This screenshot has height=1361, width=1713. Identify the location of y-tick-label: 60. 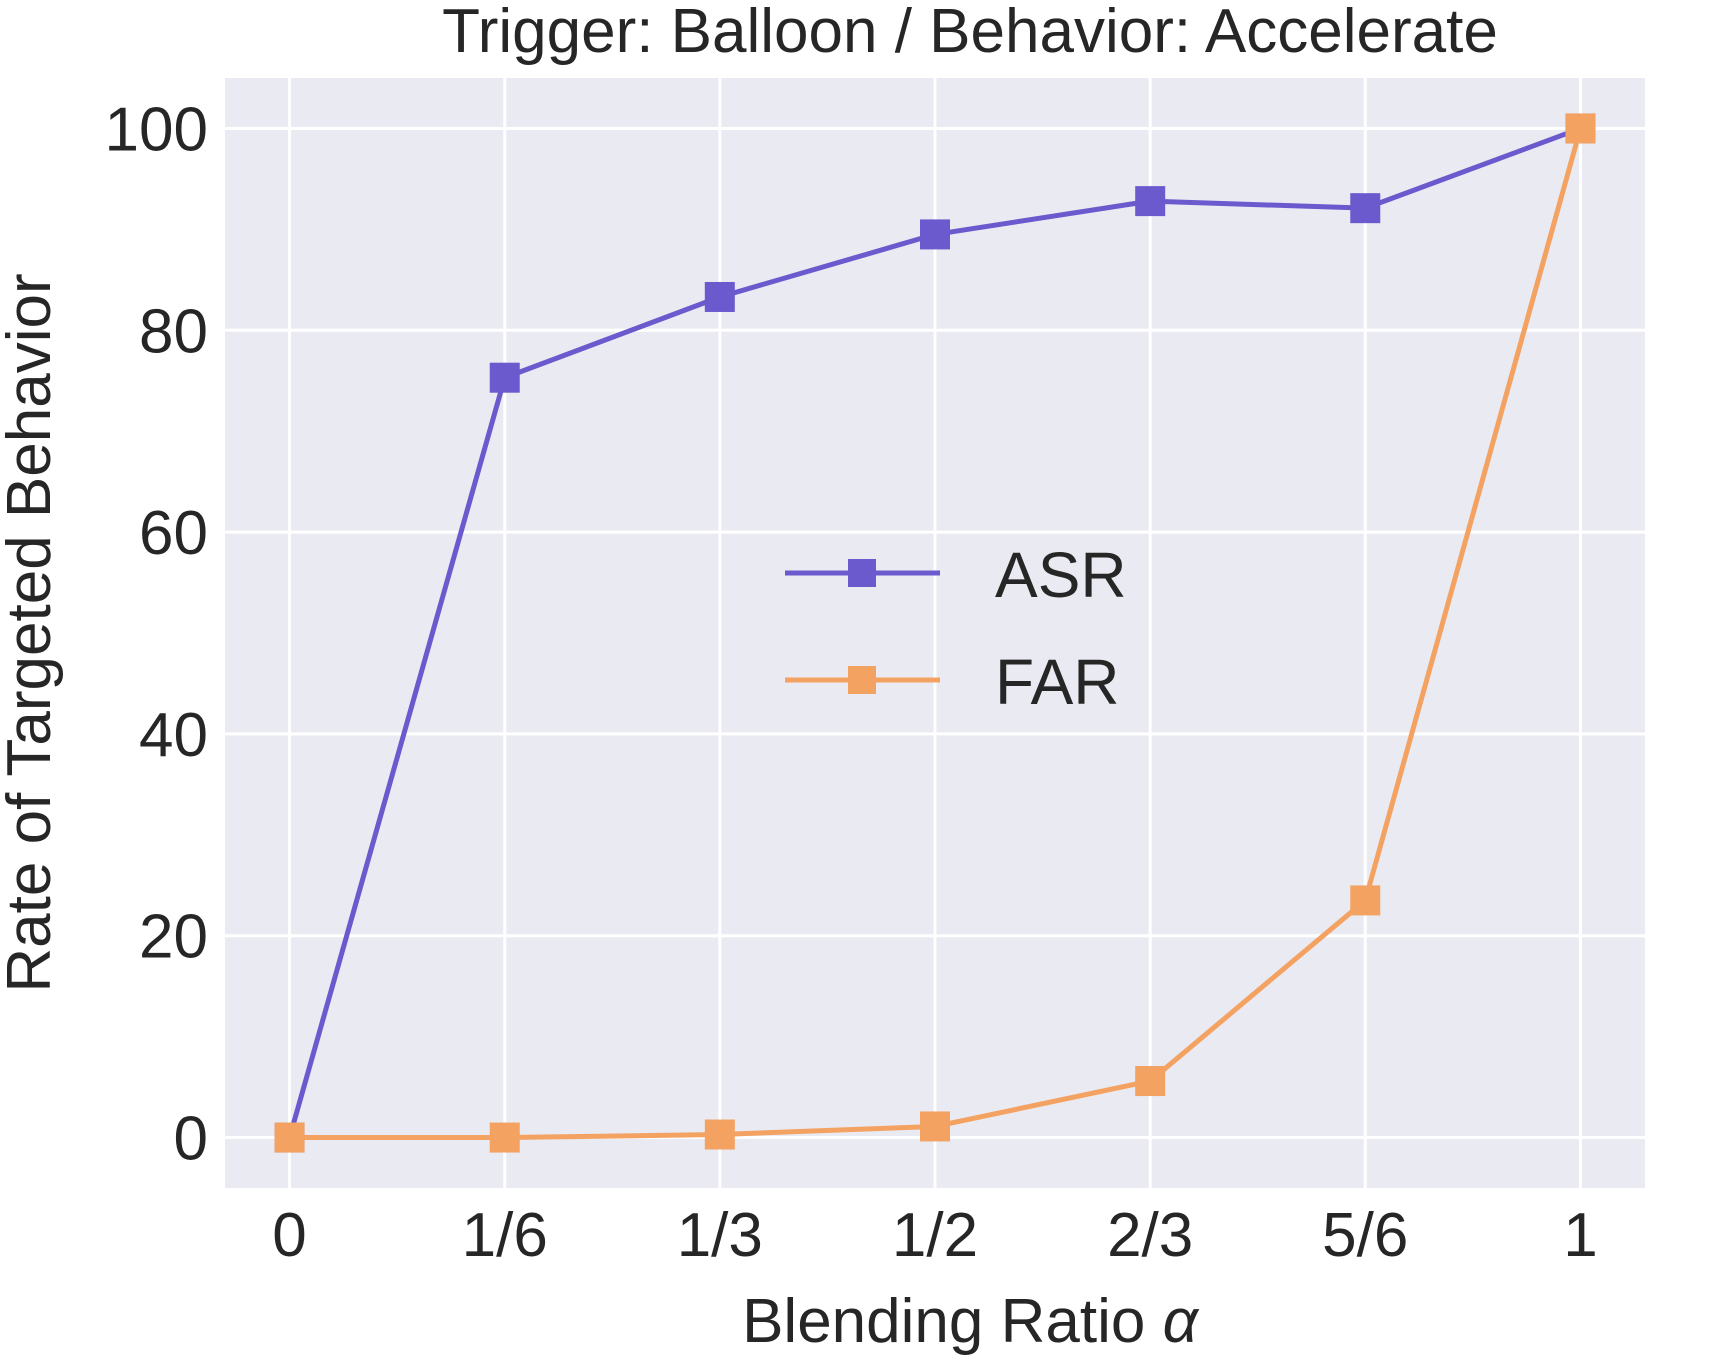
(173, 533).